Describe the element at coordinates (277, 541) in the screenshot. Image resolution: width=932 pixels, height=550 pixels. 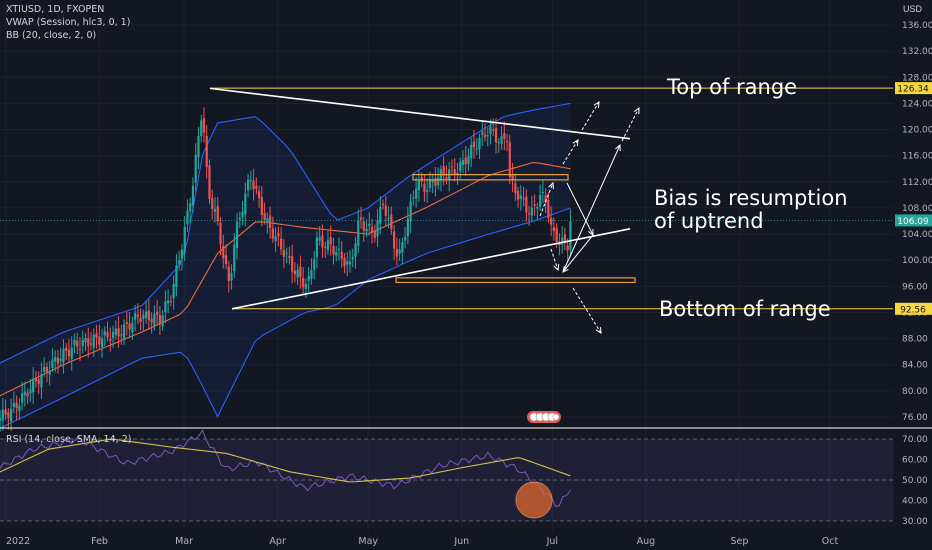
I see `time-tick-label: Apr` at that location.